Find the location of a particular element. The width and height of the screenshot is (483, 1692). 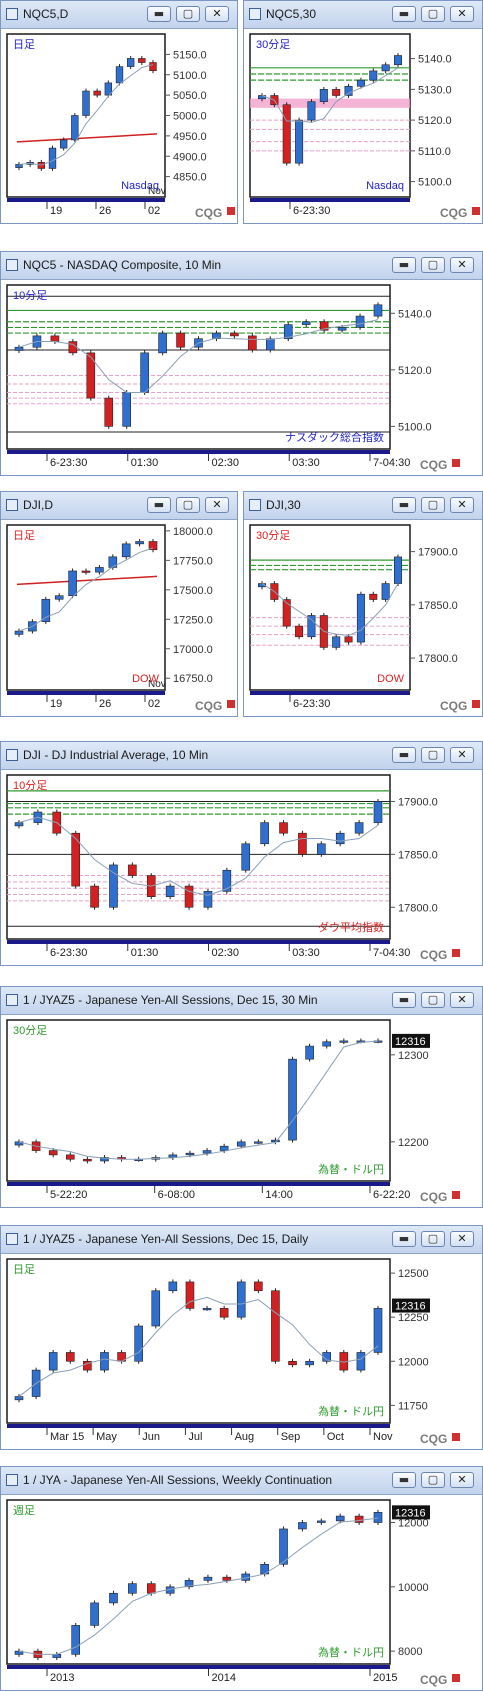

chart-svg: 17900.0 17850.0 17800.0 30分足 DOW 6-23:30 CQG is located at coordinates (364, 618).